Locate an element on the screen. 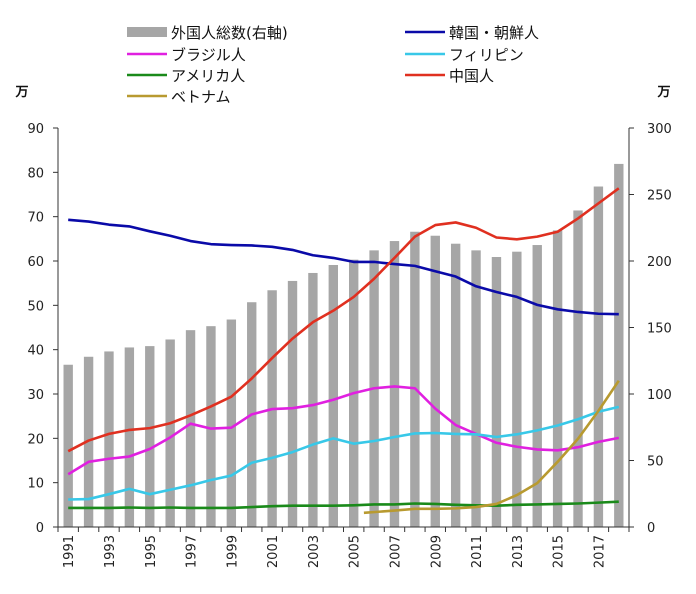 This screenshot has width=696, height=594. left-axis-unit: 万 is located at coordinates (21, 92).